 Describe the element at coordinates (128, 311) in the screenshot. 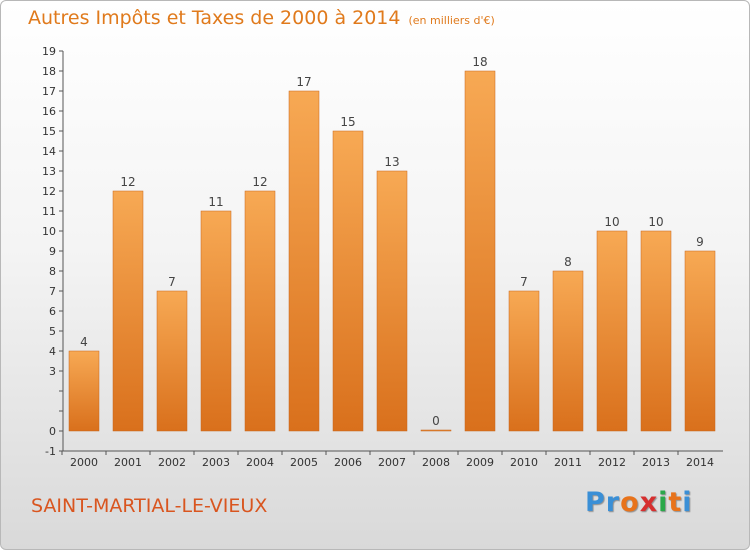

I see `bar-2001` at that location.